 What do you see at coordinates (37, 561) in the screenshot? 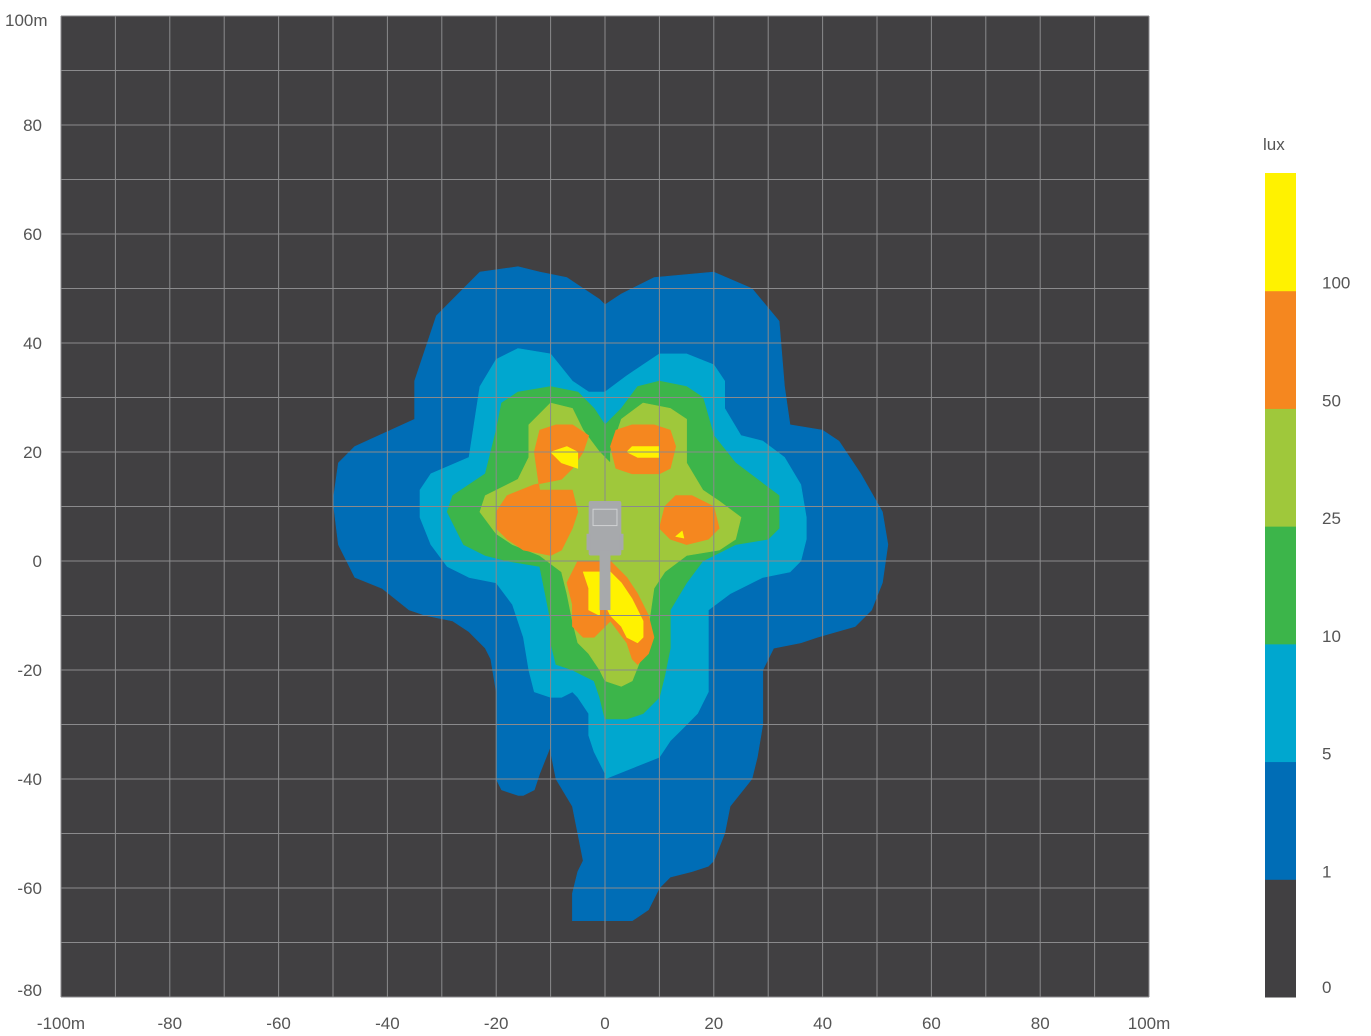
I see `y-tick-label: 0` at bounding box center [37, 561].